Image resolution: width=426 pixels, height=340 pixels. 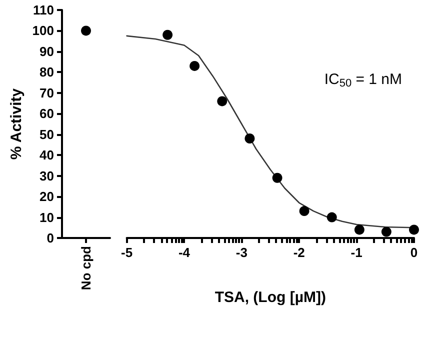 What do you see at coordinates (47, 196) in the screenshot?
I see `y-tick-label: 20` at bounding box center [47, 196].